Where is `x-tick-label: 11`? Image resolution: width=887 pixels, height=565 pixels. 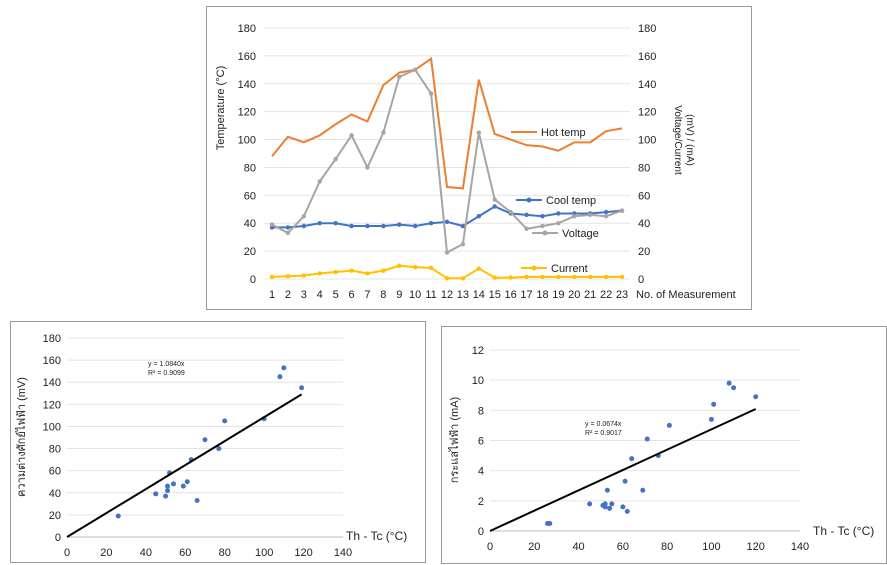 x-tick-label: 11 is located at coordinates (430, 295).